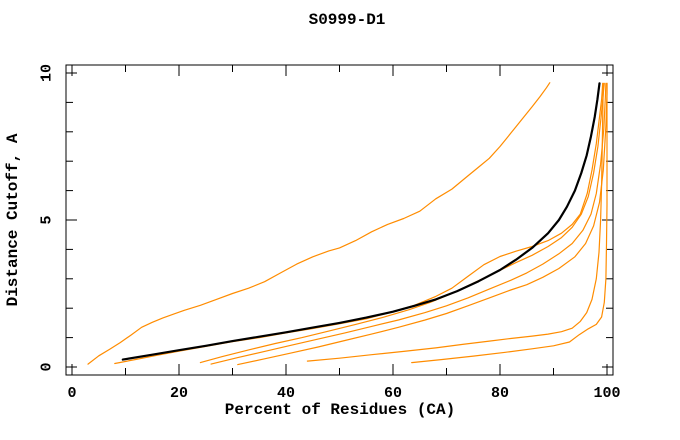 This screenshot has height=440, width=680. Describe the element at coordinates (47, 73) in the screenshot. I see `y-tick-label: 10` at that location.